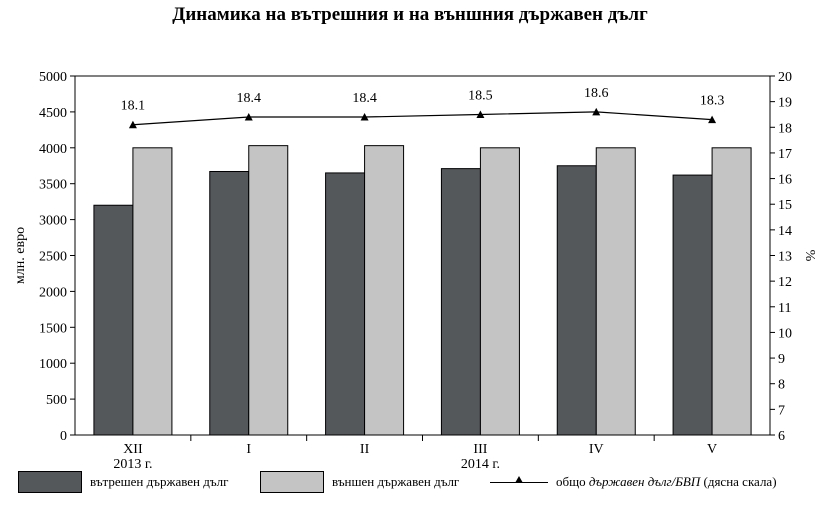  What do you see at coordinates (480, 449) in the screenshot?
I see `x-tick-label: III` at bounding box center [480, 449].